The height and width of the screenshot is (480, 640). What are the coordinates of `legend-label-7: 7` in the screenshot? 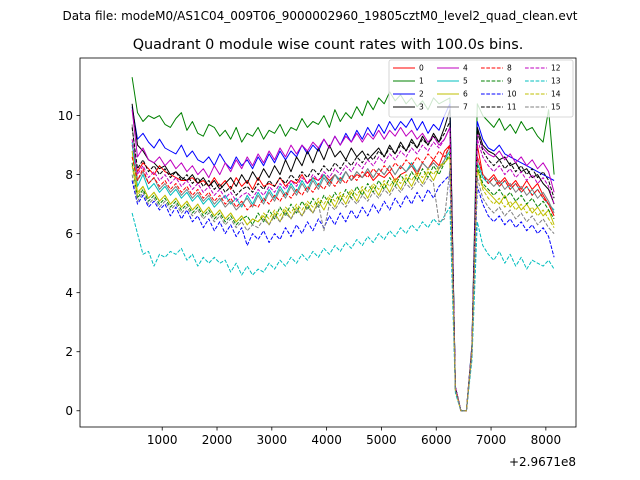 It's located at (465, 107).